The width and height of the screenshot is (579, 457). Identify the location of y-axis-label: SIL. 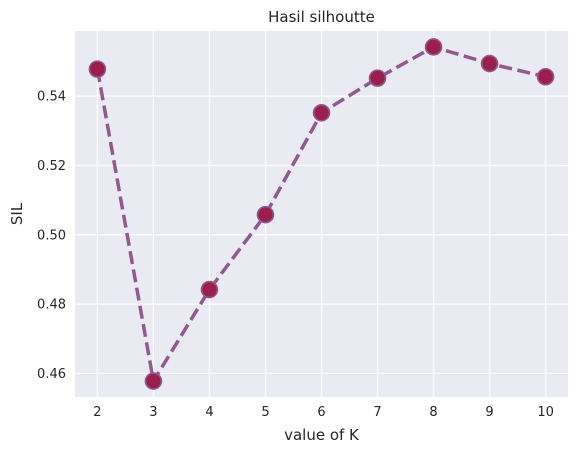
(17, 213).